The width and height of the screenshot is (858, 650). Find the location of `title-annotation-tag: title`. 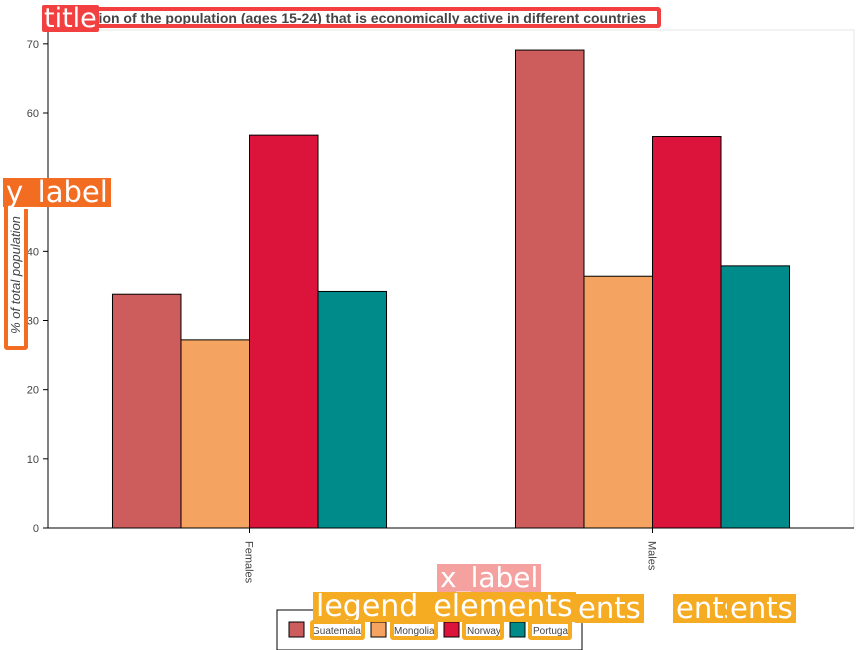

title-annotation-tag: title is located at coordinates (70, 18).